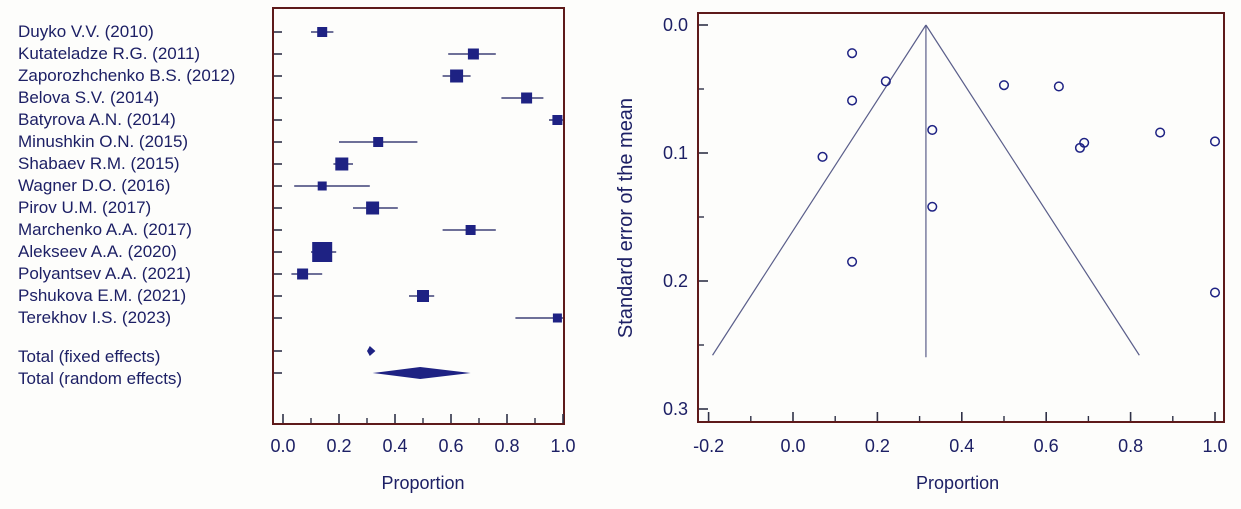 This screenshot has height=509, width=1241. What do you see at coordinates (1130, 446) in the screenshot?
I see `funnel-x-tick-label: 0.8` at bounding box center [1130, 446].